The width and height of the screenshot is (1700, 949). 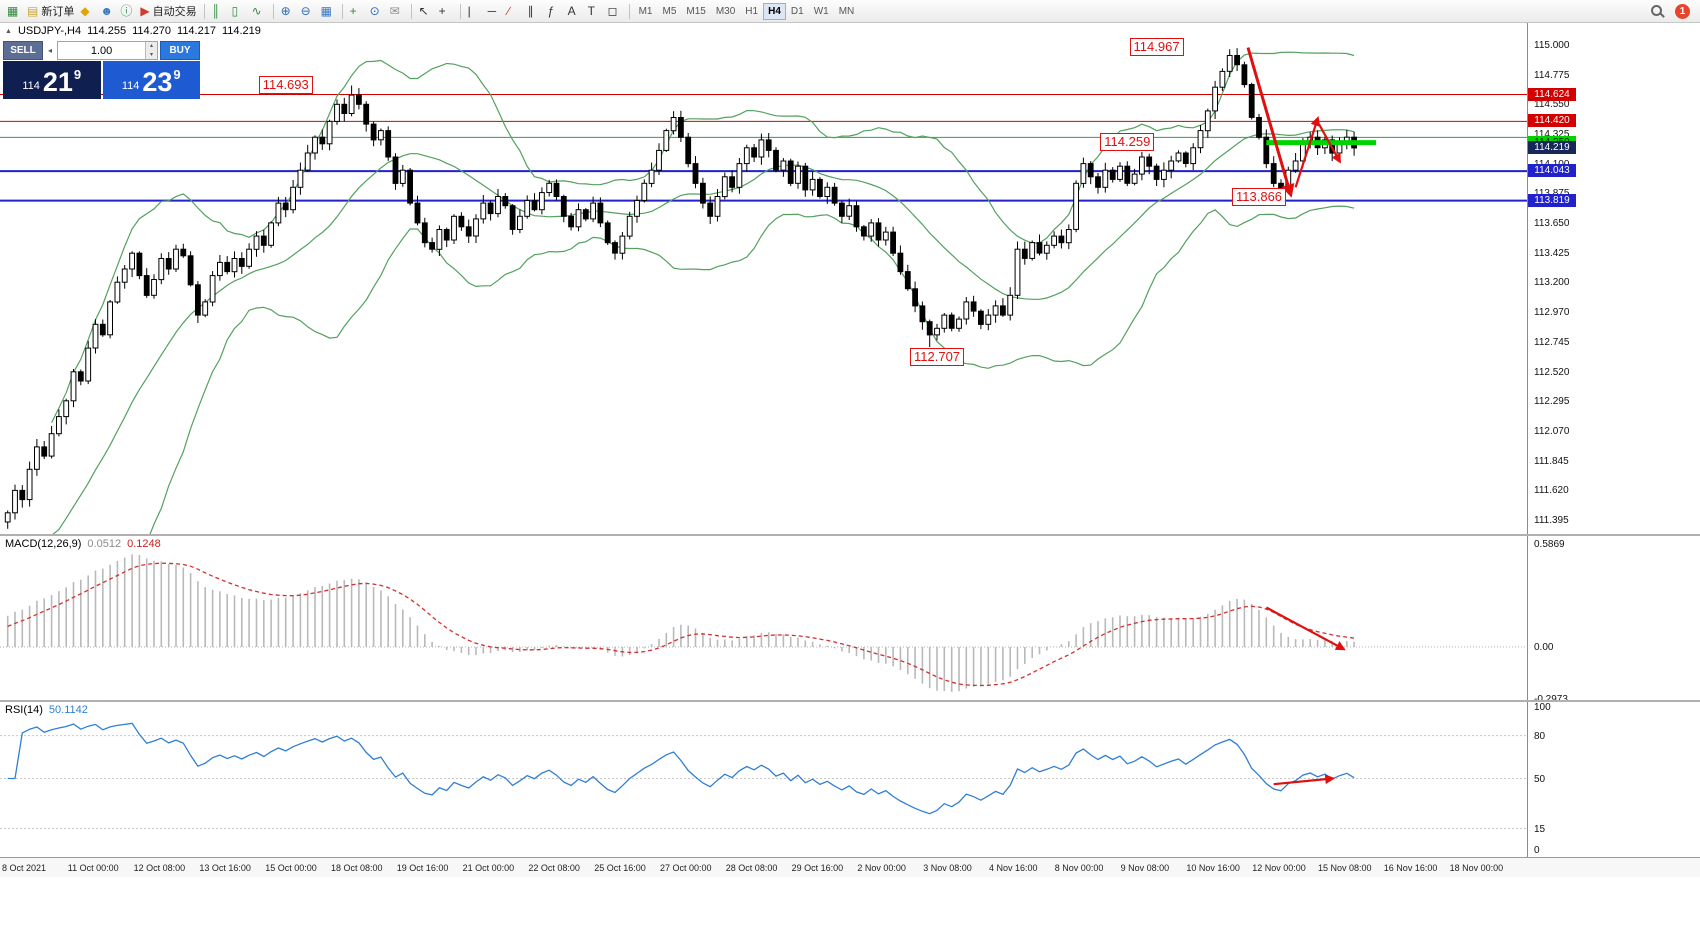 What do you see at coordinates (1552, 94) in the screenshot?
I see `price-line-badge: 114.624` at bounding box center [1552, 94].